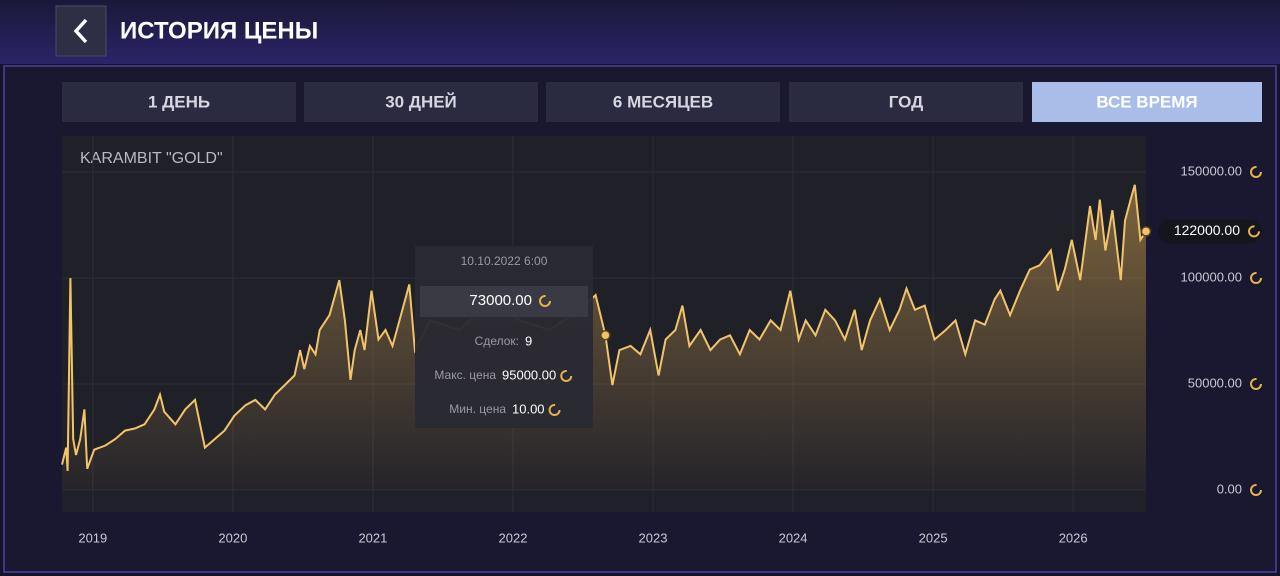 Image resolution: width=1280 pixels, height=576 pixels. What do you see at coordinates (477, 409) in the screenshot?
I see `tooltip-label: Мин. цена` at bounding box center [477, 409].